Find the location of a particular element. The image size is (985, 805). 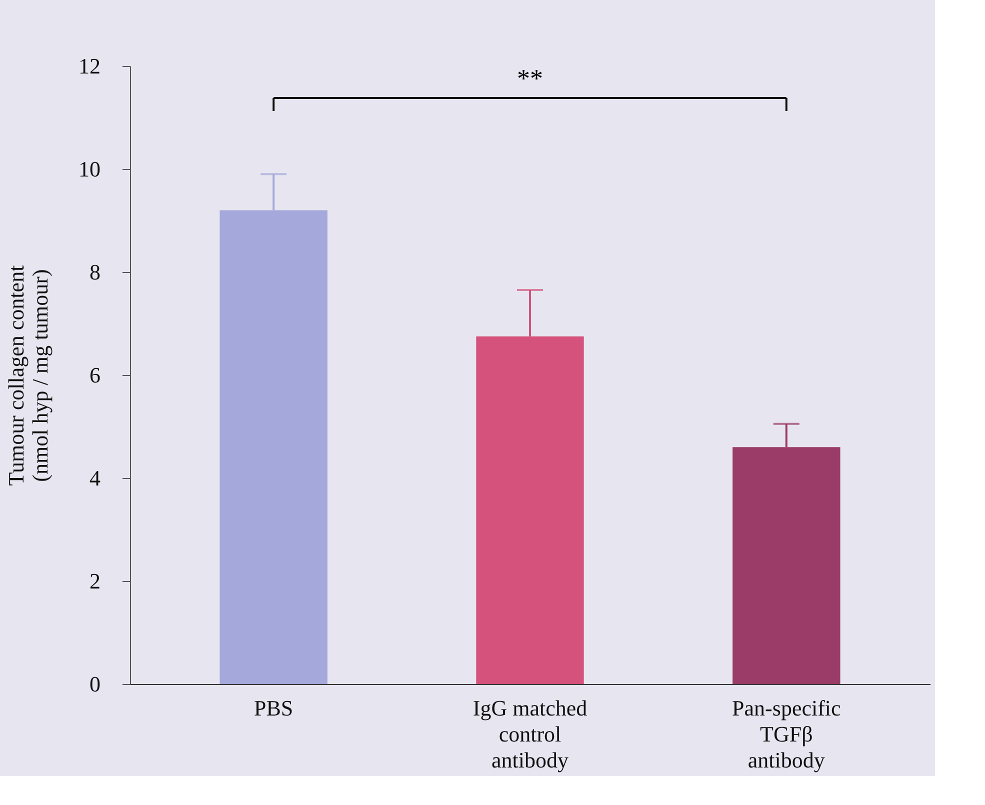

y-tick-label: 2 is located at coordinates (95, 581).